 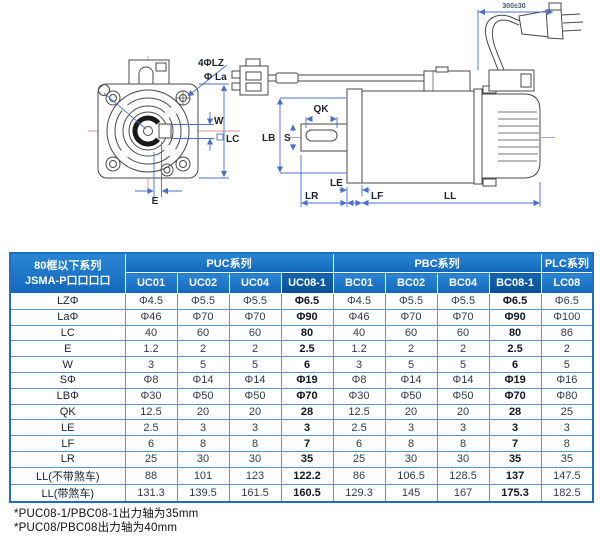 I want to click on spec-cell: Φ5.5, so click(x=203, y=301).